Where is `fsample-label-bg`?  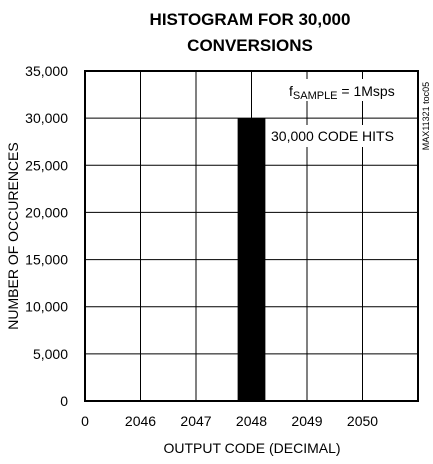 fsample-label-bg is located at coordinates (349, 90).